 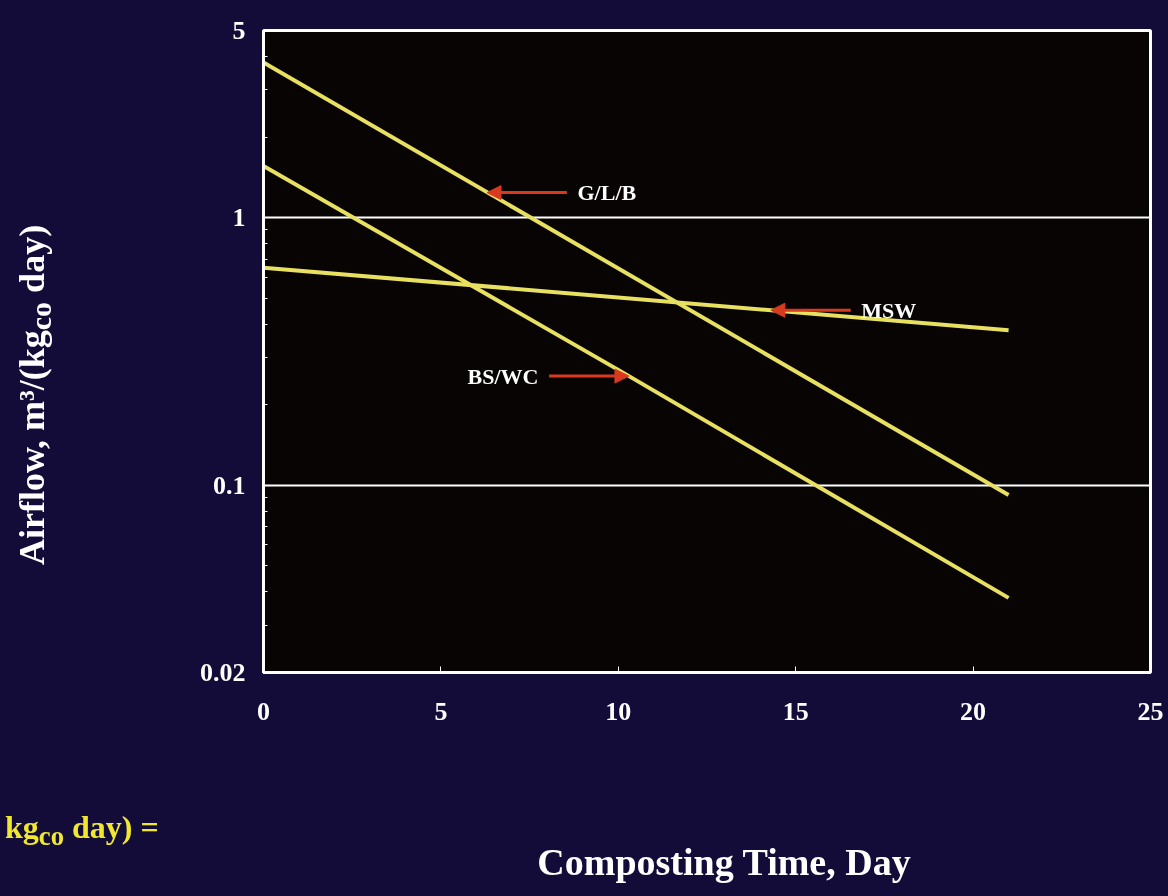 I want to click on y-tick-label: 5, so click(x=239, y=30).